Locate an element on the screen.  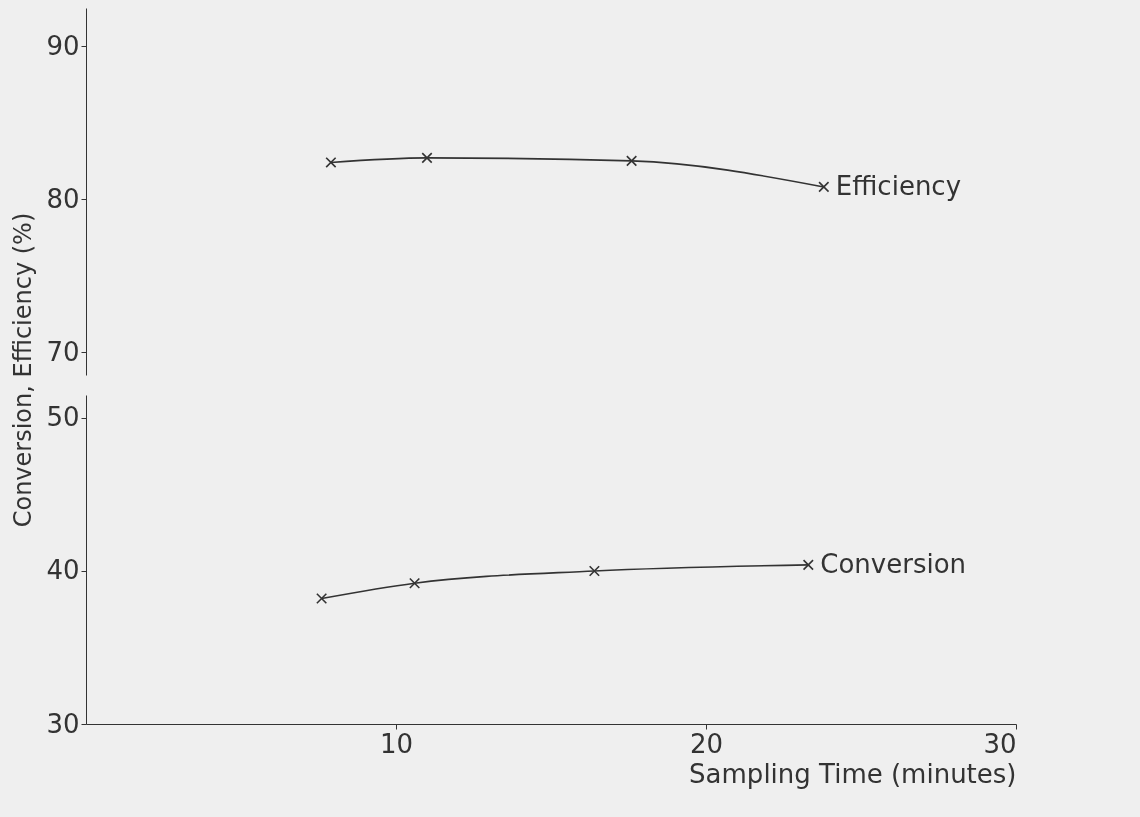
x-tick-label: 30 is located at coordinates (1000, 743).